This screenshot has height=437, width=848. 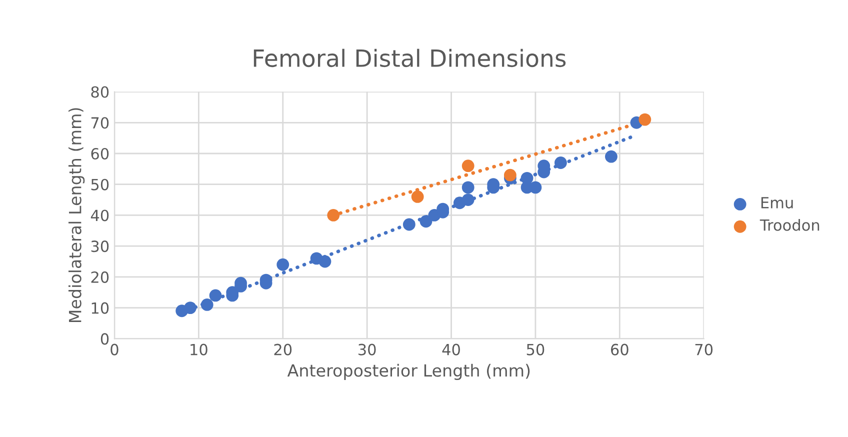 What do you see at coordinates (99, 216) in the screenshot?
I see `y-tick-label: 40` at bounding box center [99, 216].